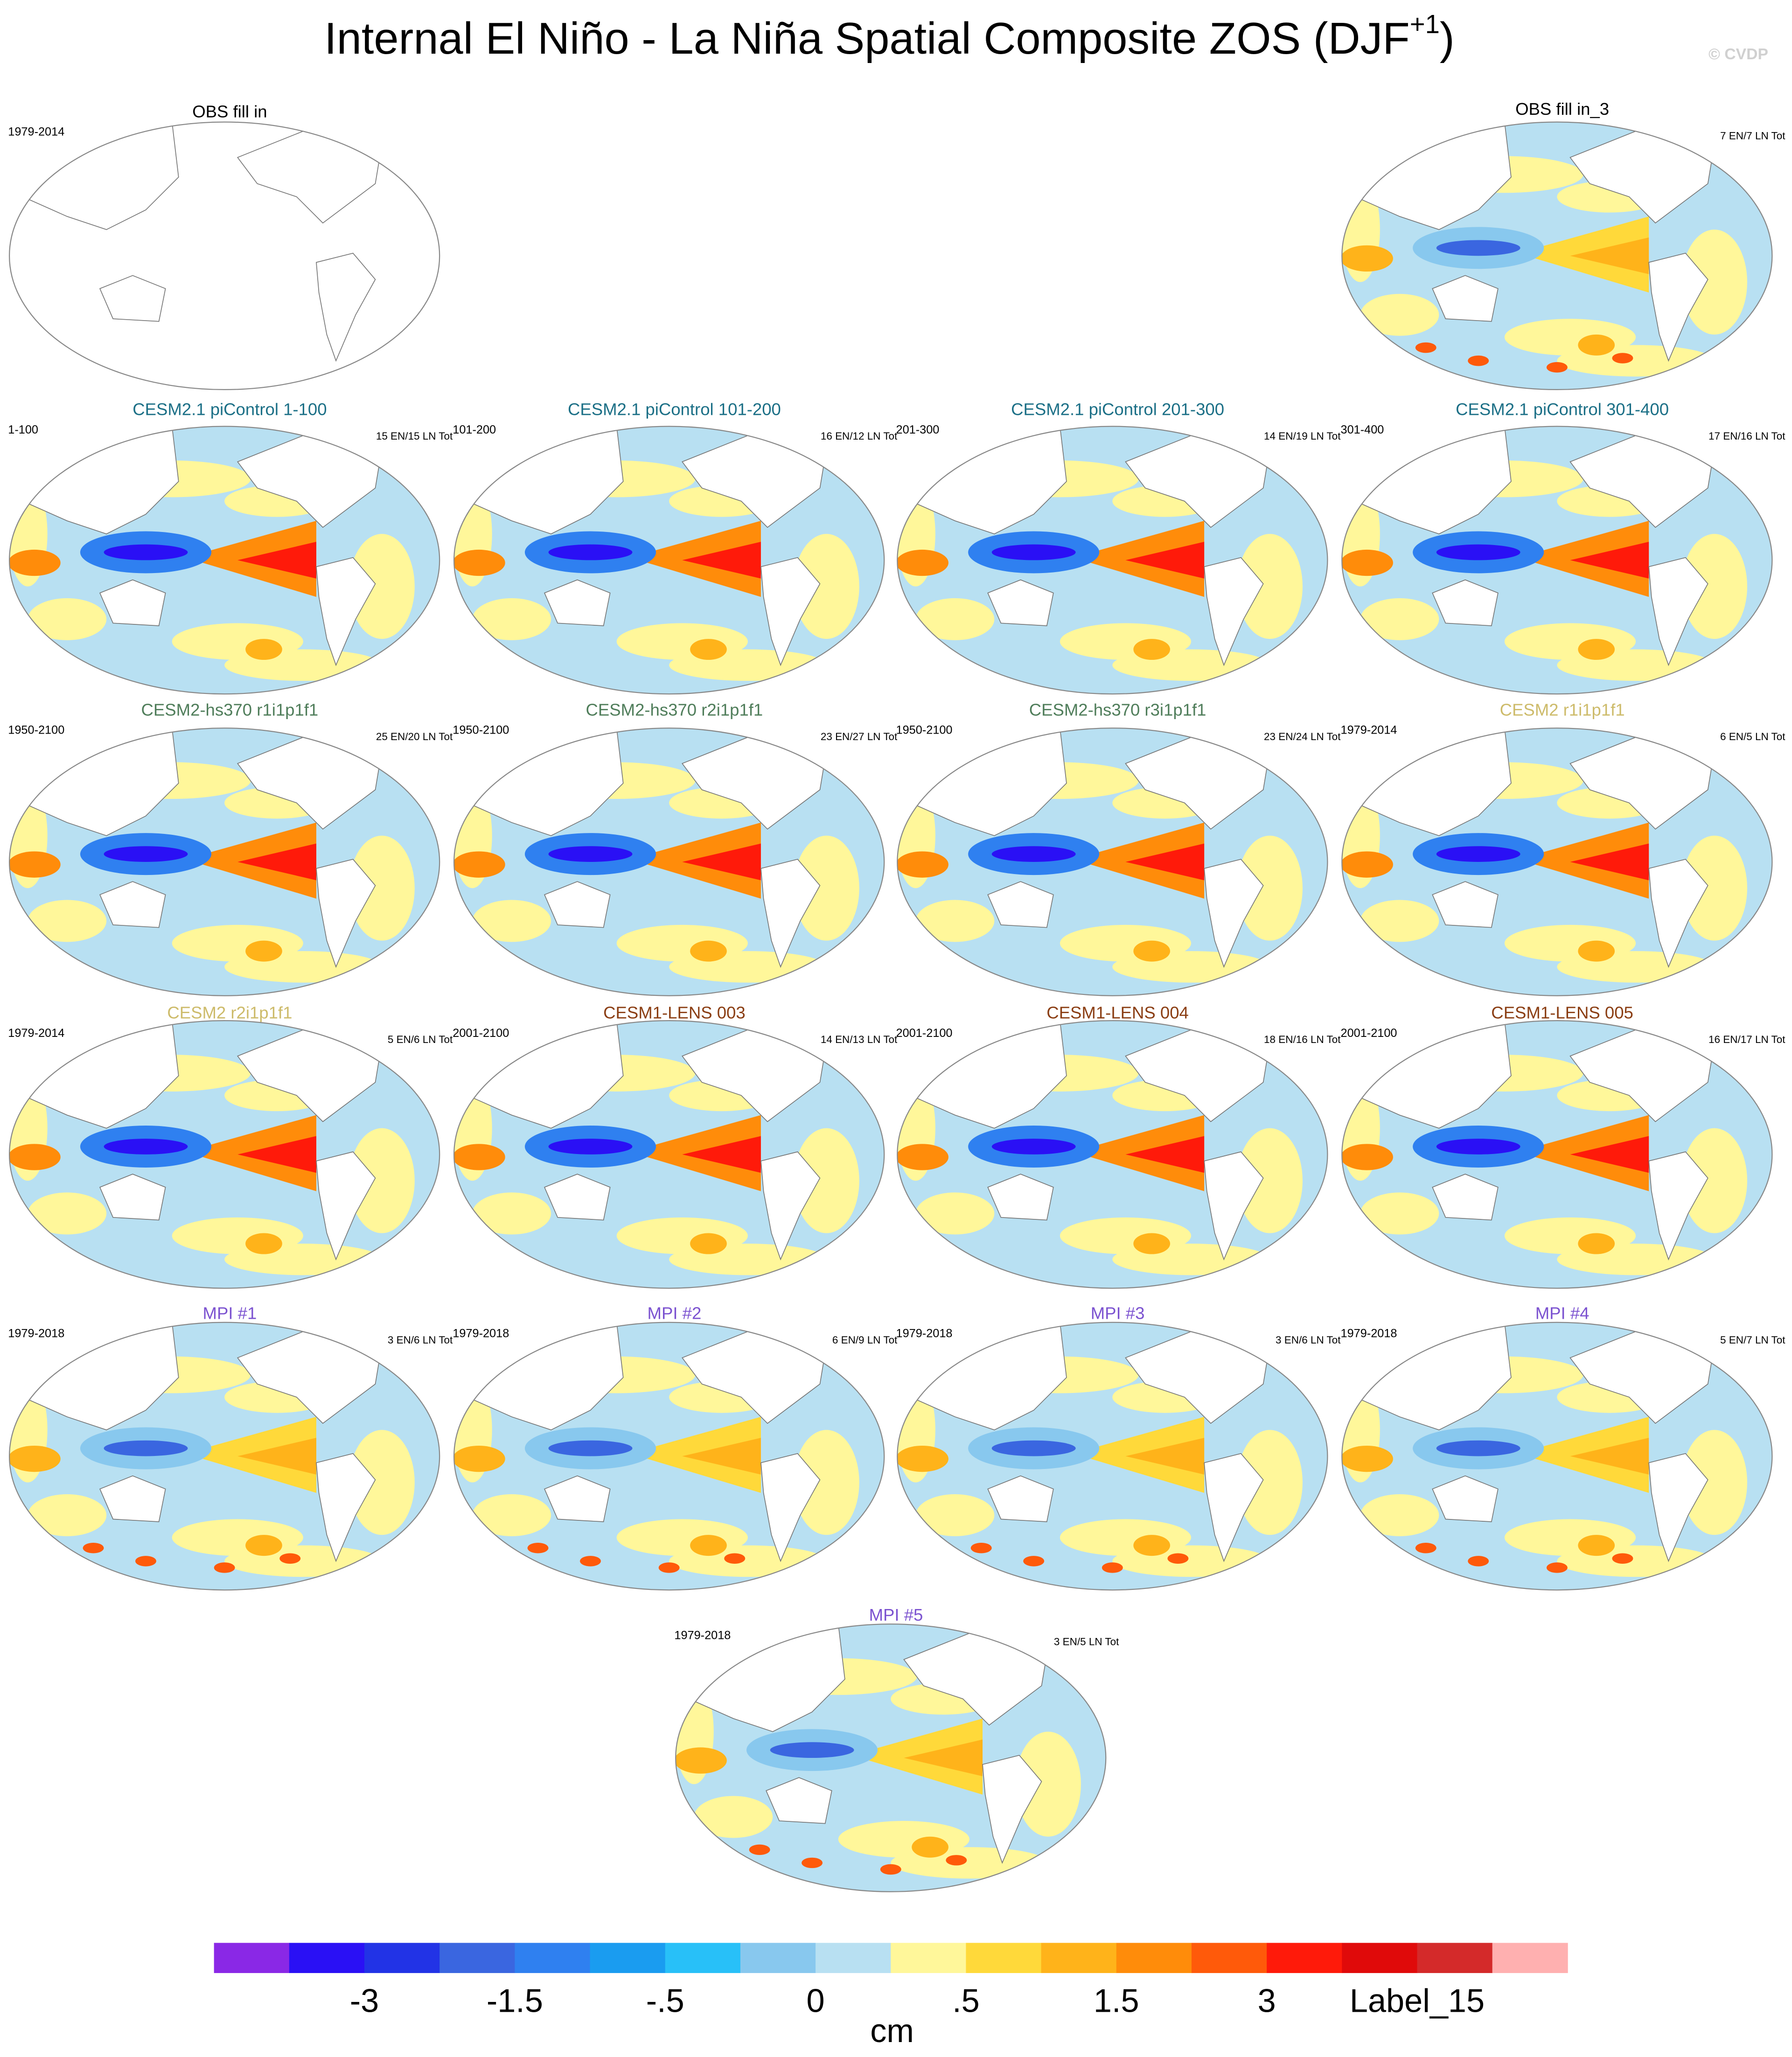 The width and height of the screenshot is (1792, 2057). I want to click on count-label: 16 EN/12 LN Tot, so click(859, 436).